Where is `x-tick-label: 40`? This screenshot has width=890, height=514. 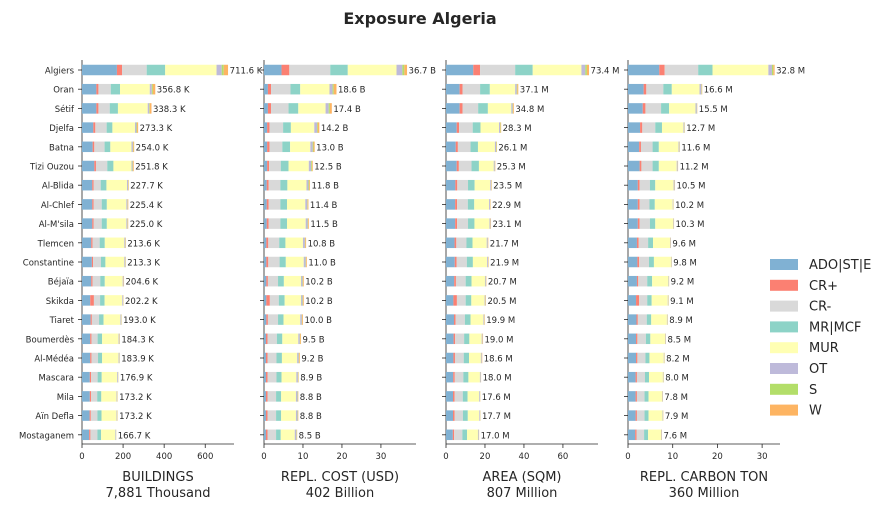 x-tick-label: 40 is located at coordinates (524, 457).